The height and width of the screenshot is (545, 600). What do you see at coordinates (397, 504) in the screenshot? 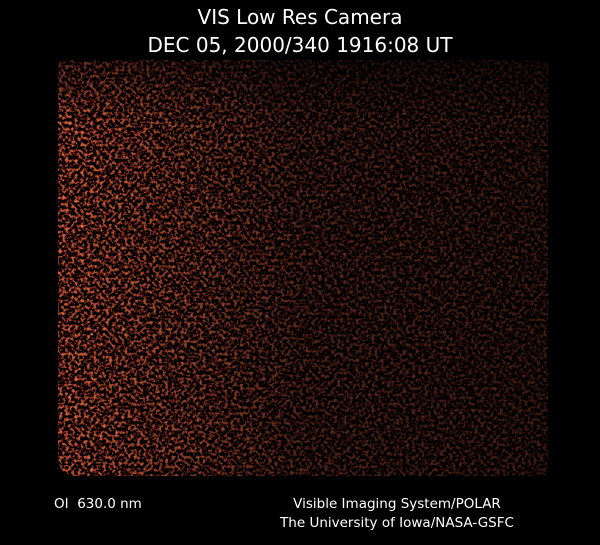
I see `instrument: Visible Imaging System/POLAR` at bounding box center [397, 504].